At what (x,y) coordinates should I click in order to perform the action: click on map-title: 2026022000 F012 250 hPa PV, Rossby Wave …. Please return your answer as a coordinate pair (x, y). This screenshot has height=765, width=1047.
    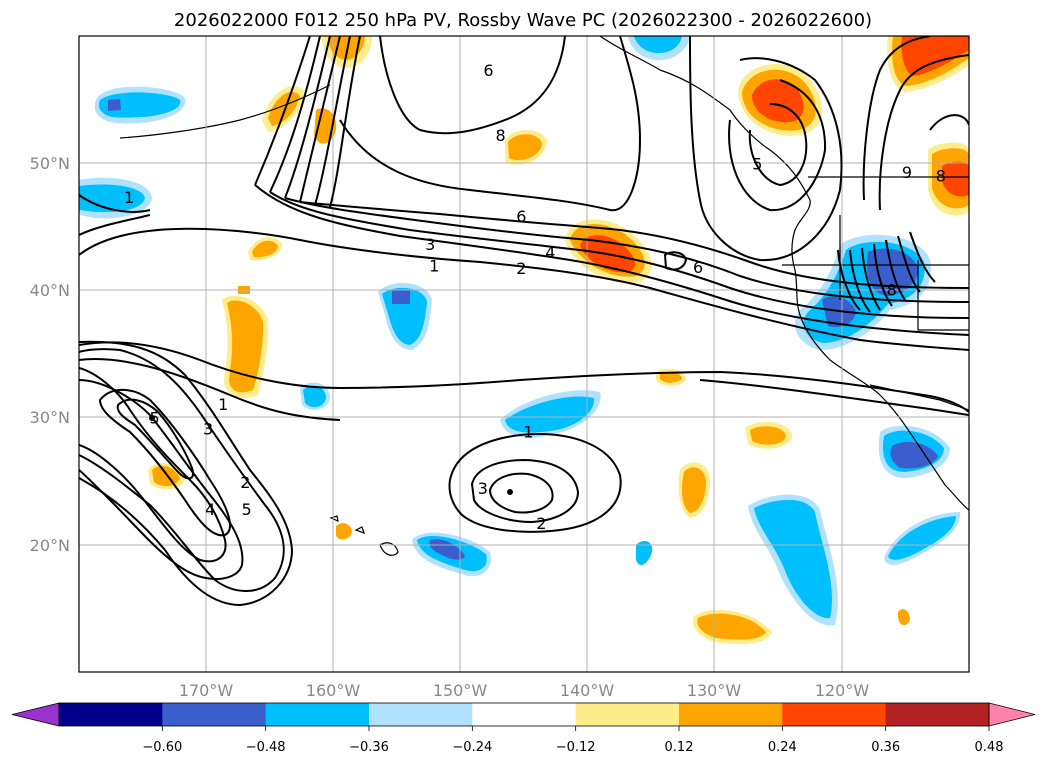
    Looking at the image, I should click on (523, 20).